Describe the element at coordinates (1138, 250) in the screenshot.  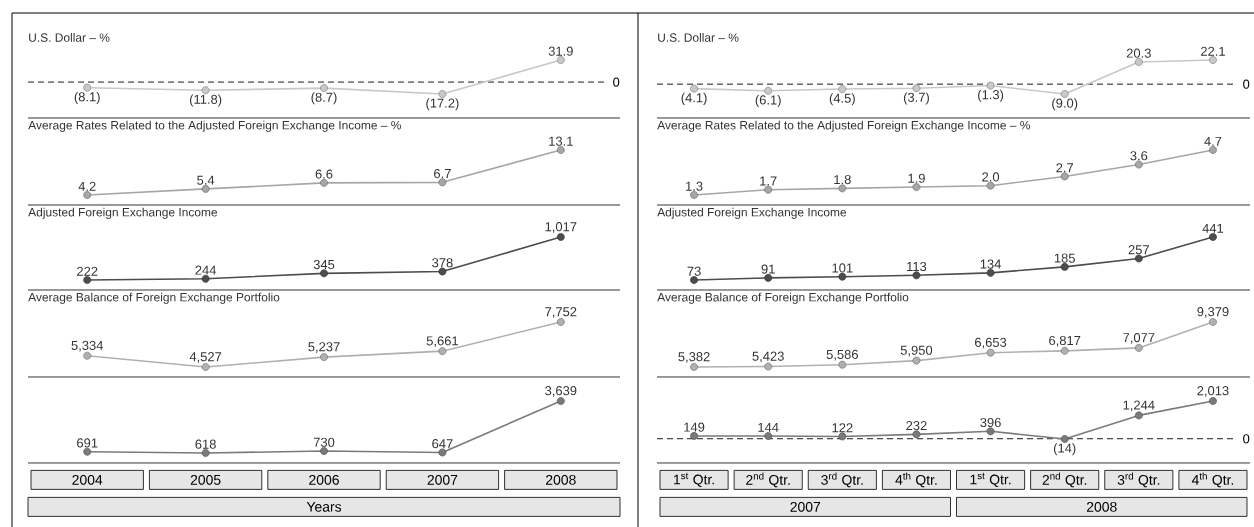
I see `data-label: 257` at that location.